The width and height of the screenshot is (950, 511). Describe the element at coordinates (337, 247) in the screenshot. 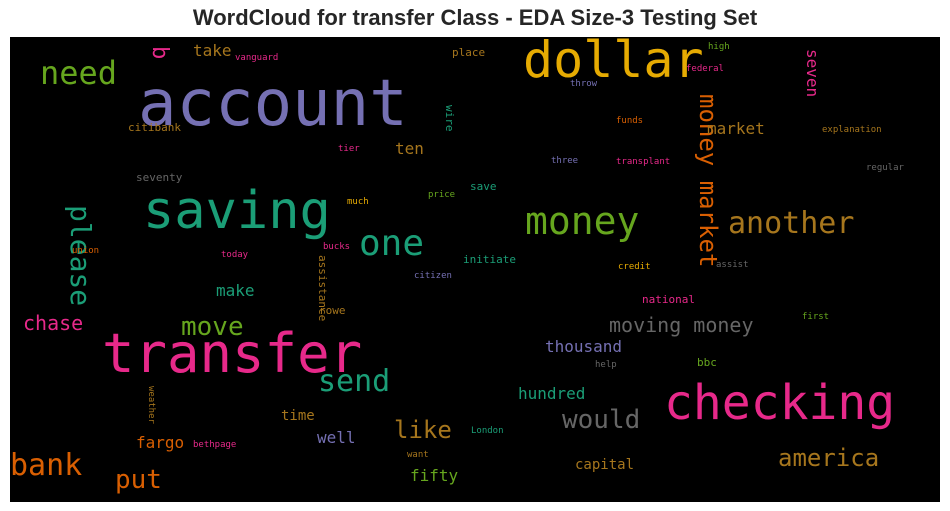

I see `word-bucks: bucks` at that location.